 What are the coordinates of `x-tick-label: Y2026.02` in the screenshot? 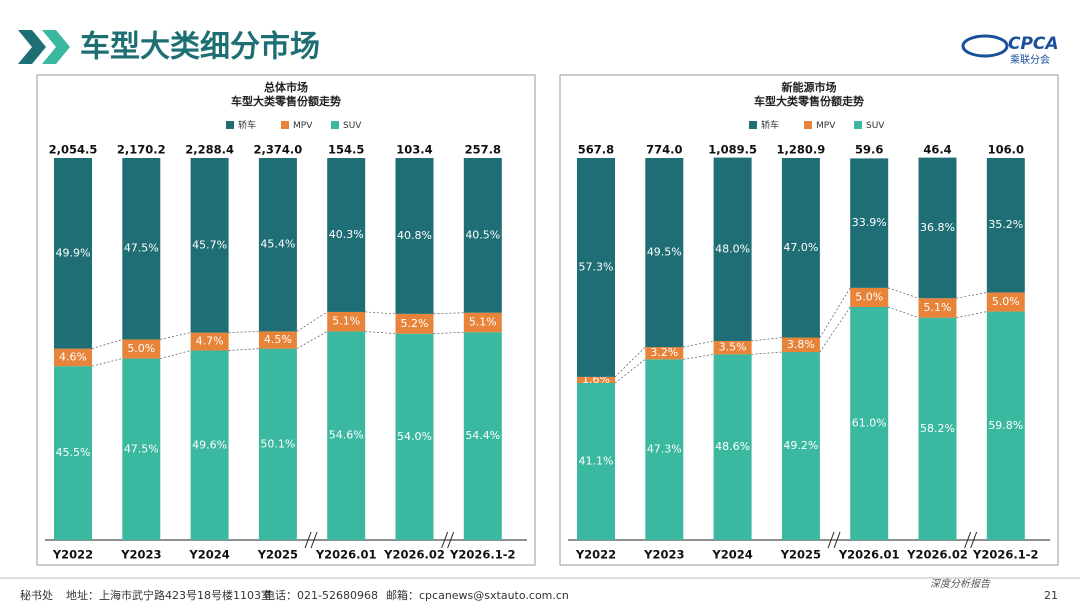 It's located at (414, 555).